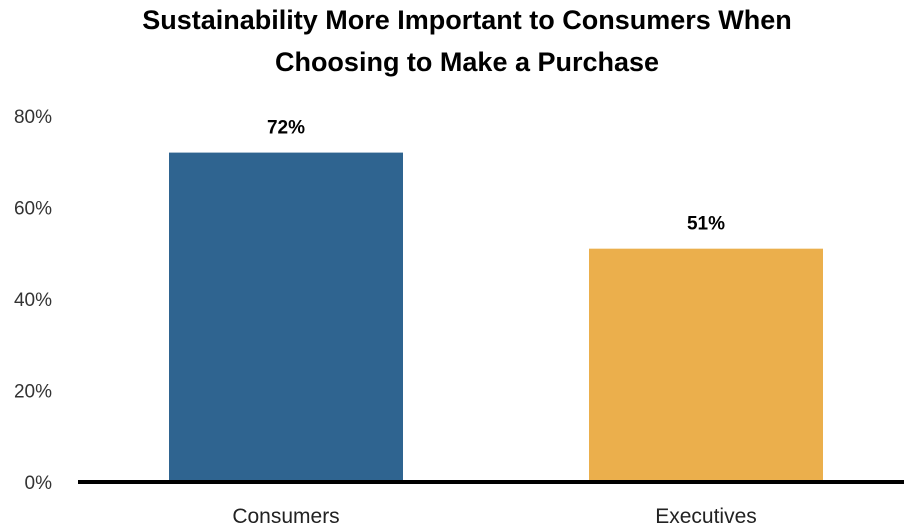 The height and width of the screenshot is (527, 904). What do you see at coordinates (467, 62) in the screenshot?
I see `chart-title-line-2: Choosing to Make a Purchase` at bounding box center [467, 62].